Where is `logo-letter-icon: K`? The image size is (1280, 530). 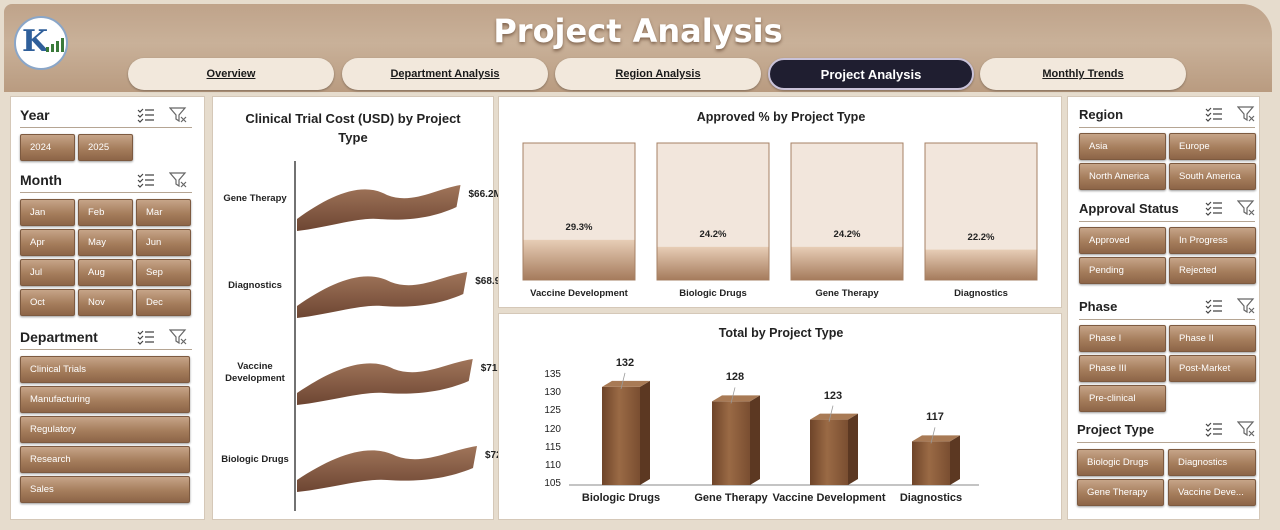
logo-letter-icon: K is located at coordinates (35, 41).